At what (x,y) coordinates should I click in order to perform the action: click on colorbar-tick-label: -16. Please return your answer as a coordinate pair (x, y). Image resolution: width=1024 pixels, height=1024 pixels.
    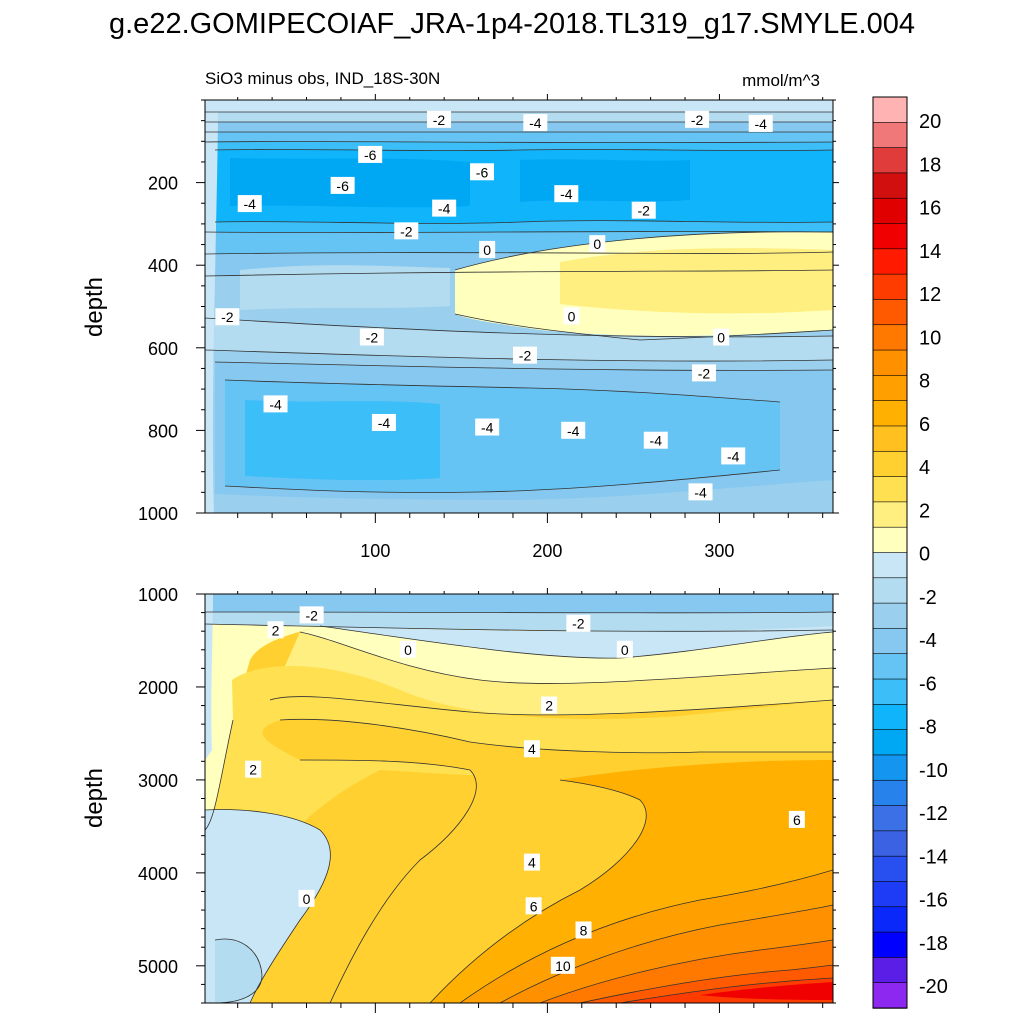
    Looking at the image, I should click on (933, 901).